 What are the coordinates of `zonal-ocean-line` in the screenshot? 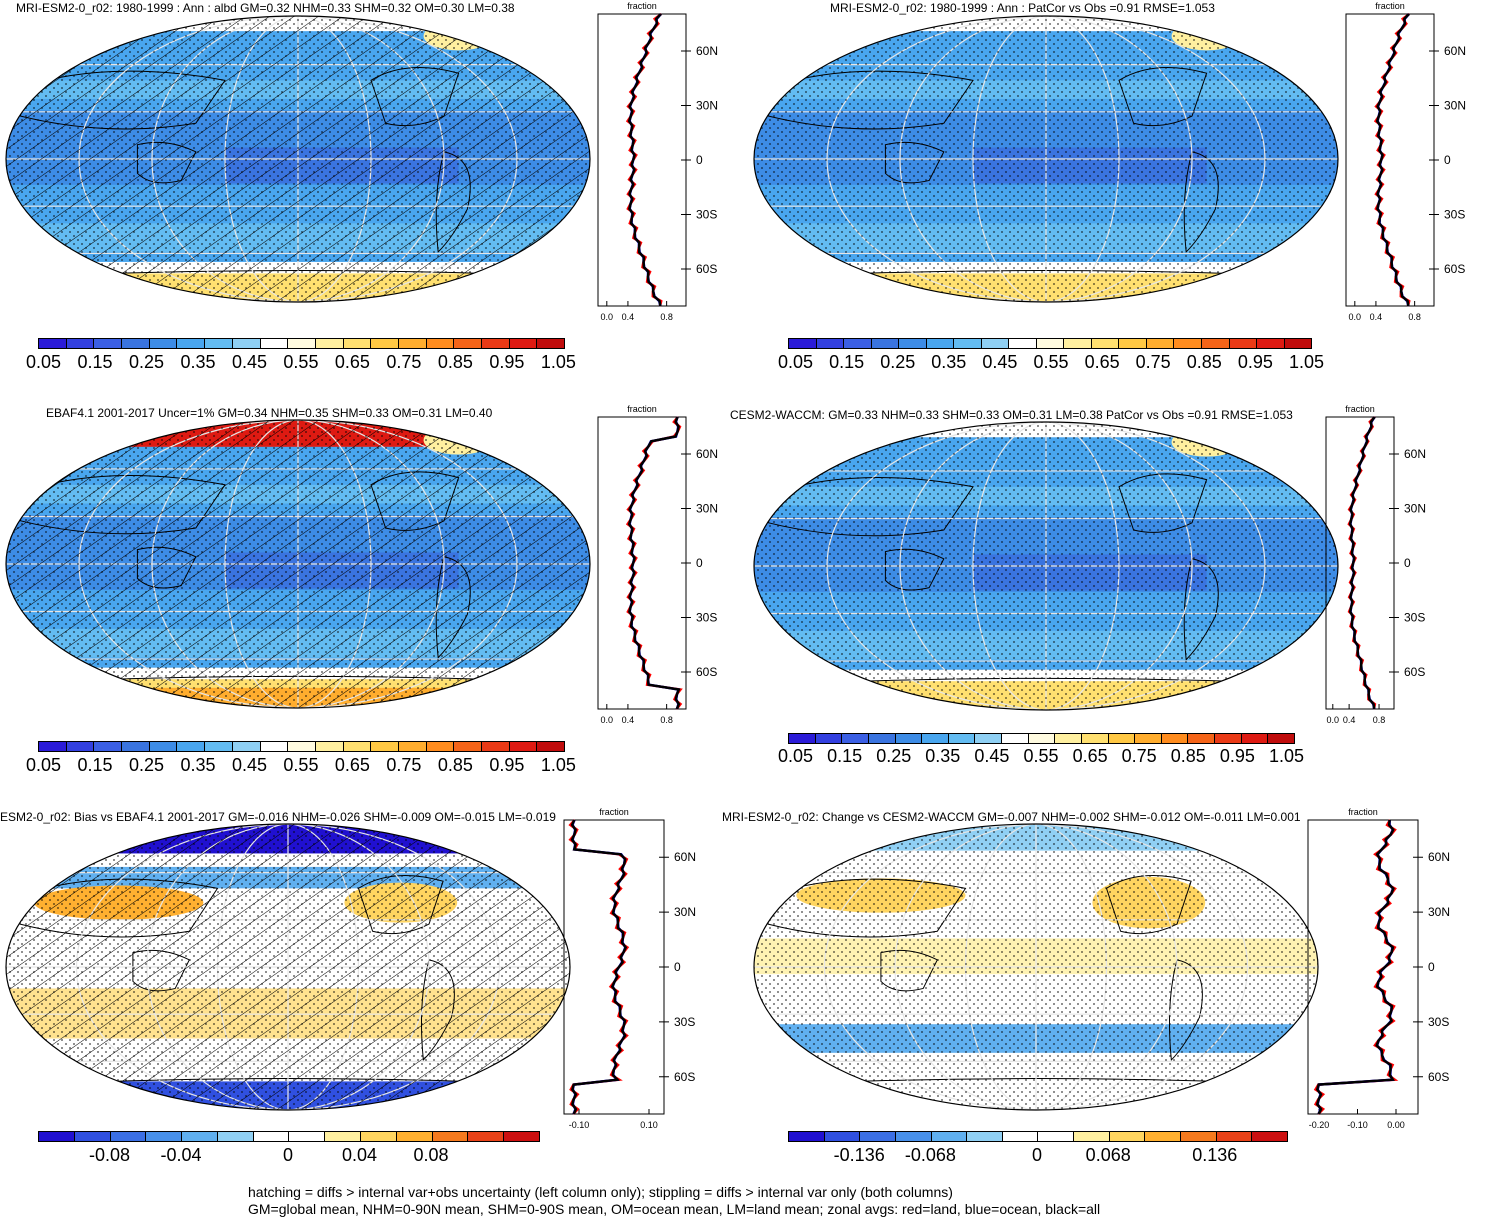 It's located at (654, 563).